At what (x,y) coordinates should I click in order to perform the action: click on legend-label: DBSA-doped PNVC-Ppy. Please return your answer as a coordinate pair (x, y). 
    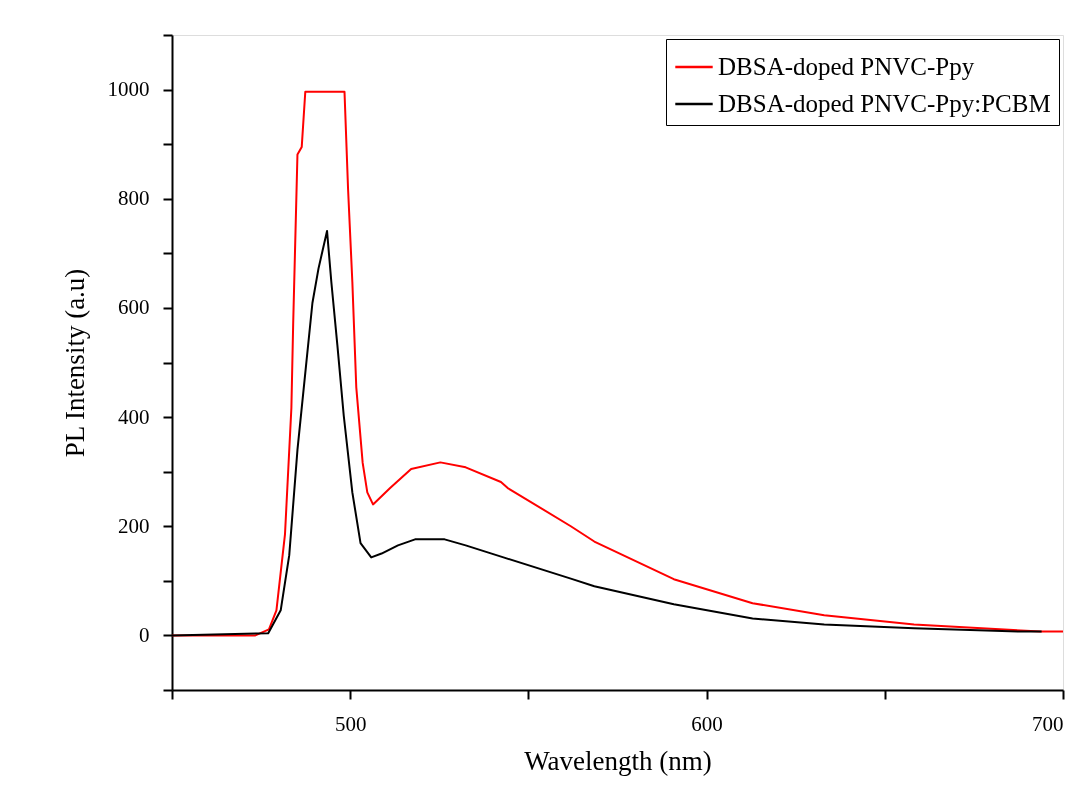
    Looking at the image, I should click on (846, 66).